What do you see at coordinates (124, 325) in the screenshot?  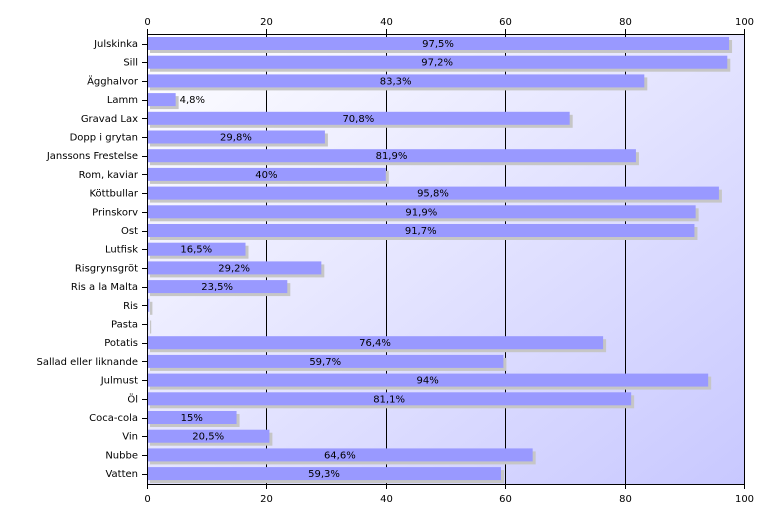 I see `category-label: Pasta` at bounding box center [124, 325].